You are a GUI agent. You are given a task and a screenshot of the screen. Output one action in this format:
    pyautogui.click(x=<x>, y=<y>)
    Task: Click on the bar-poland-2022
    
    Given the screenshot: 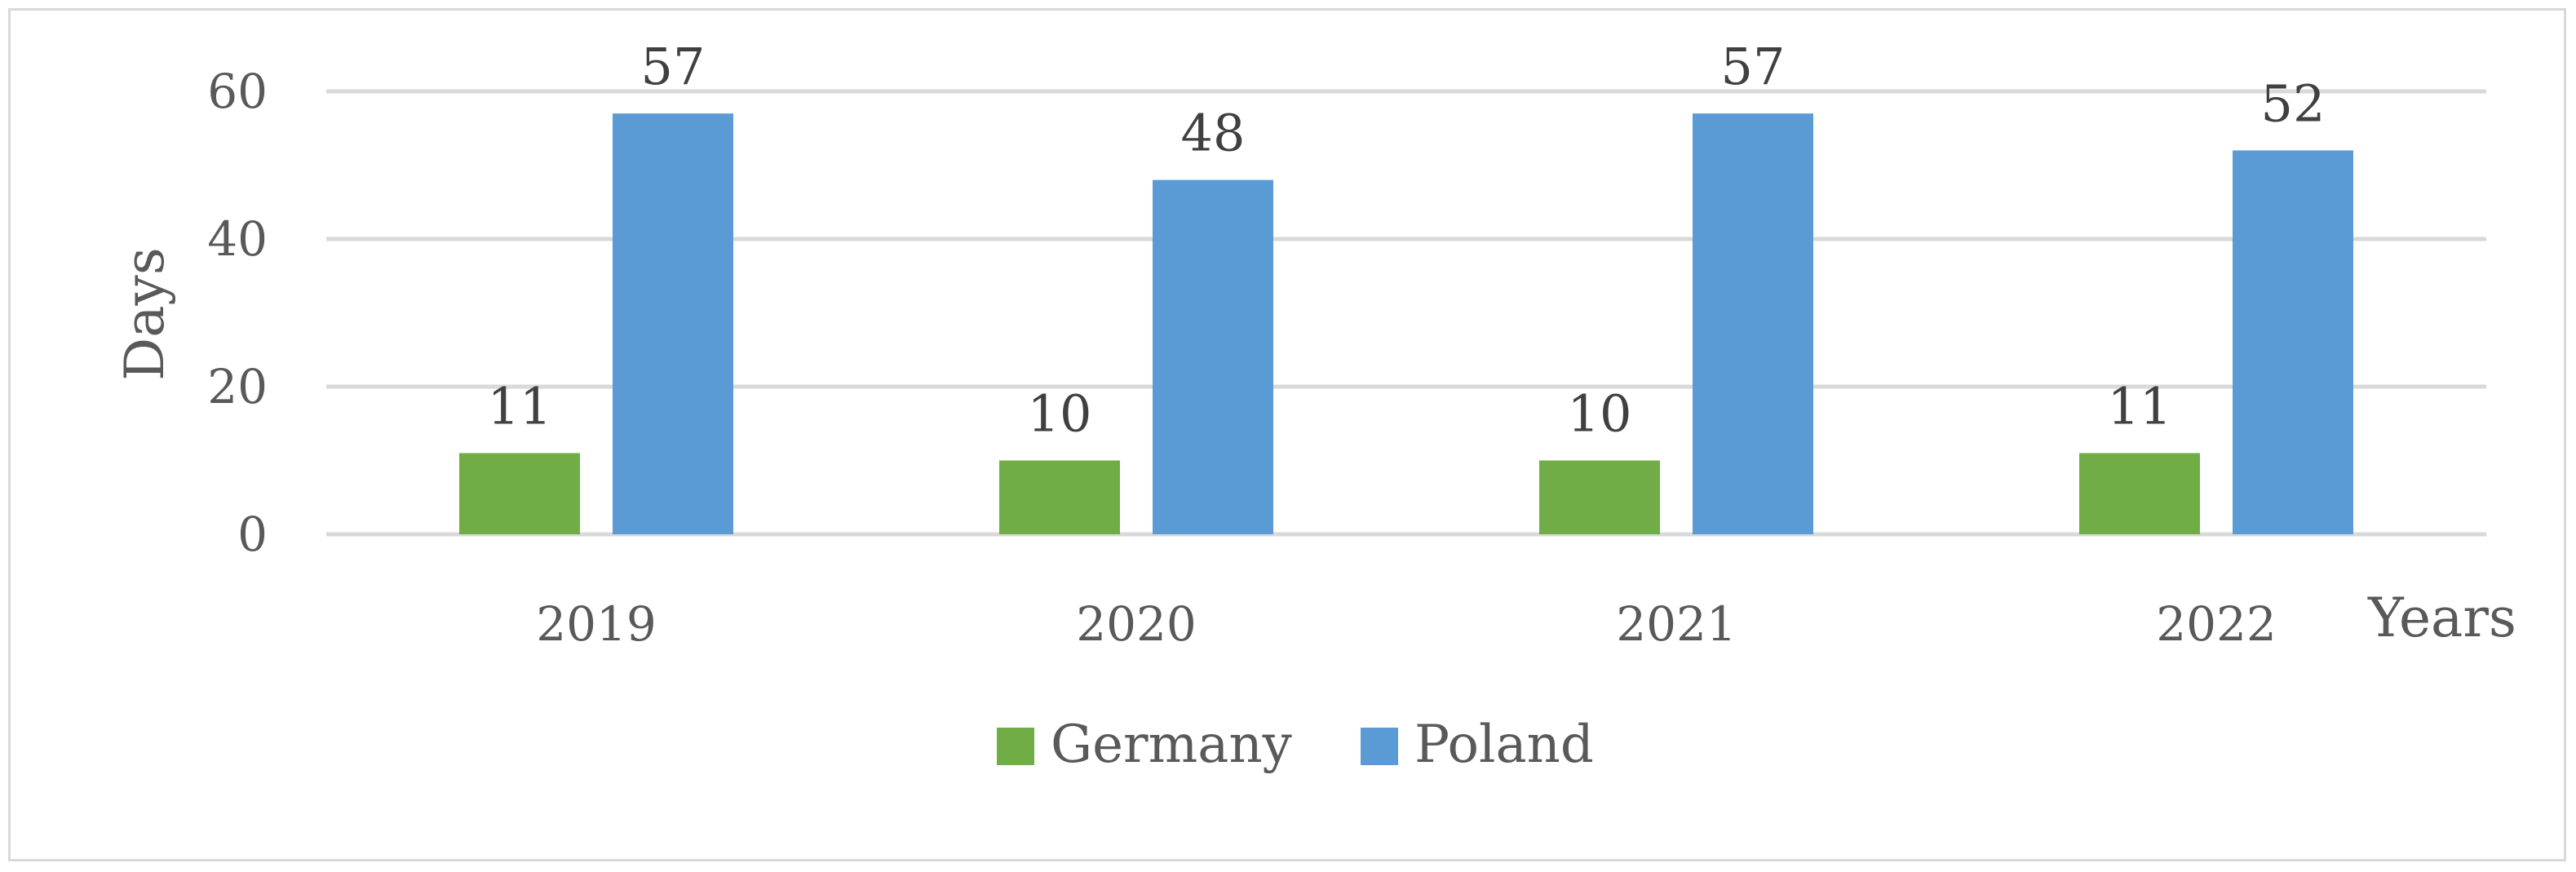 What is the action you would take?
    pyautogui.click(x=2293, y=342)
    